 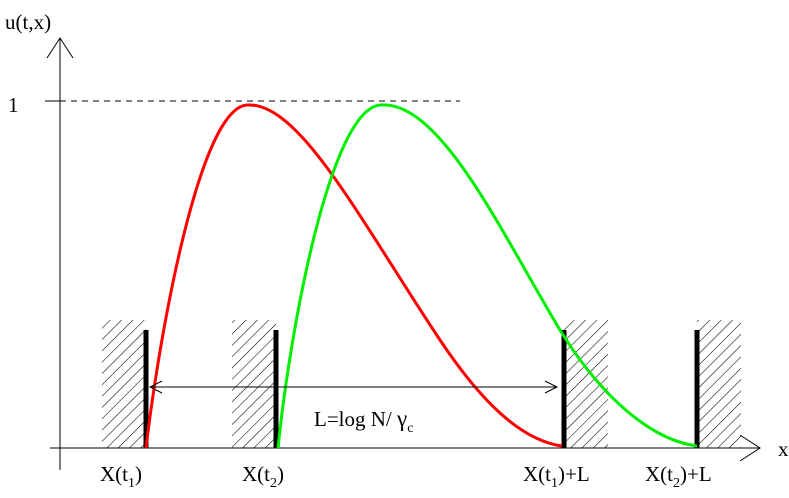 I want to click on wall-label-3: X(t1)+L, so click(x=556, y=476).